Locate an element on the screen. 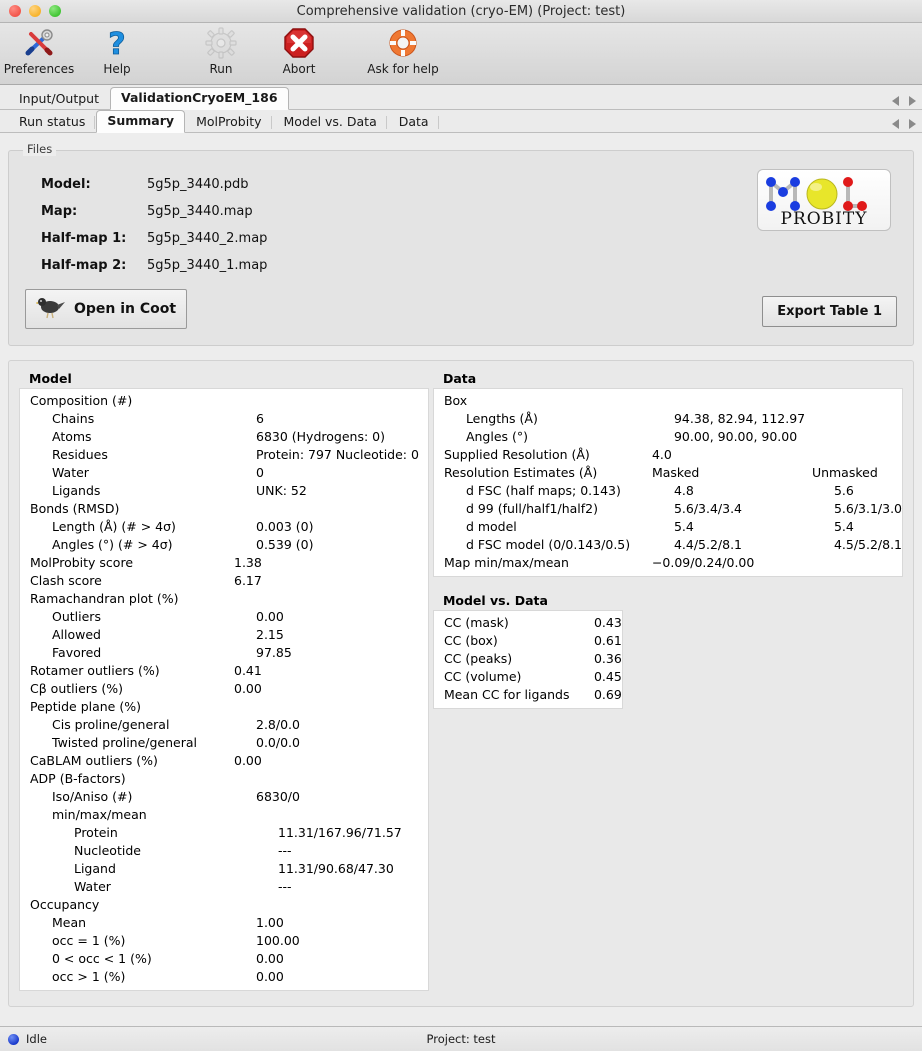  row-label: Supplied Resolution (Å) is located at coordinates (516, 454).